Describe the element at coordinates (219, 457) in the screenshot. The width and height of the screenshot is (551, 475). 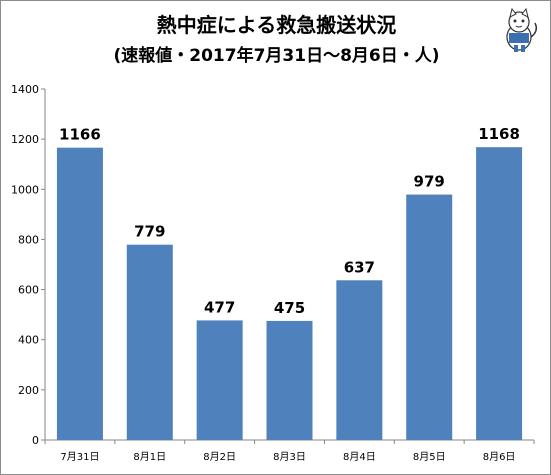
I see `x-tick-label: 8月2日` at that location.